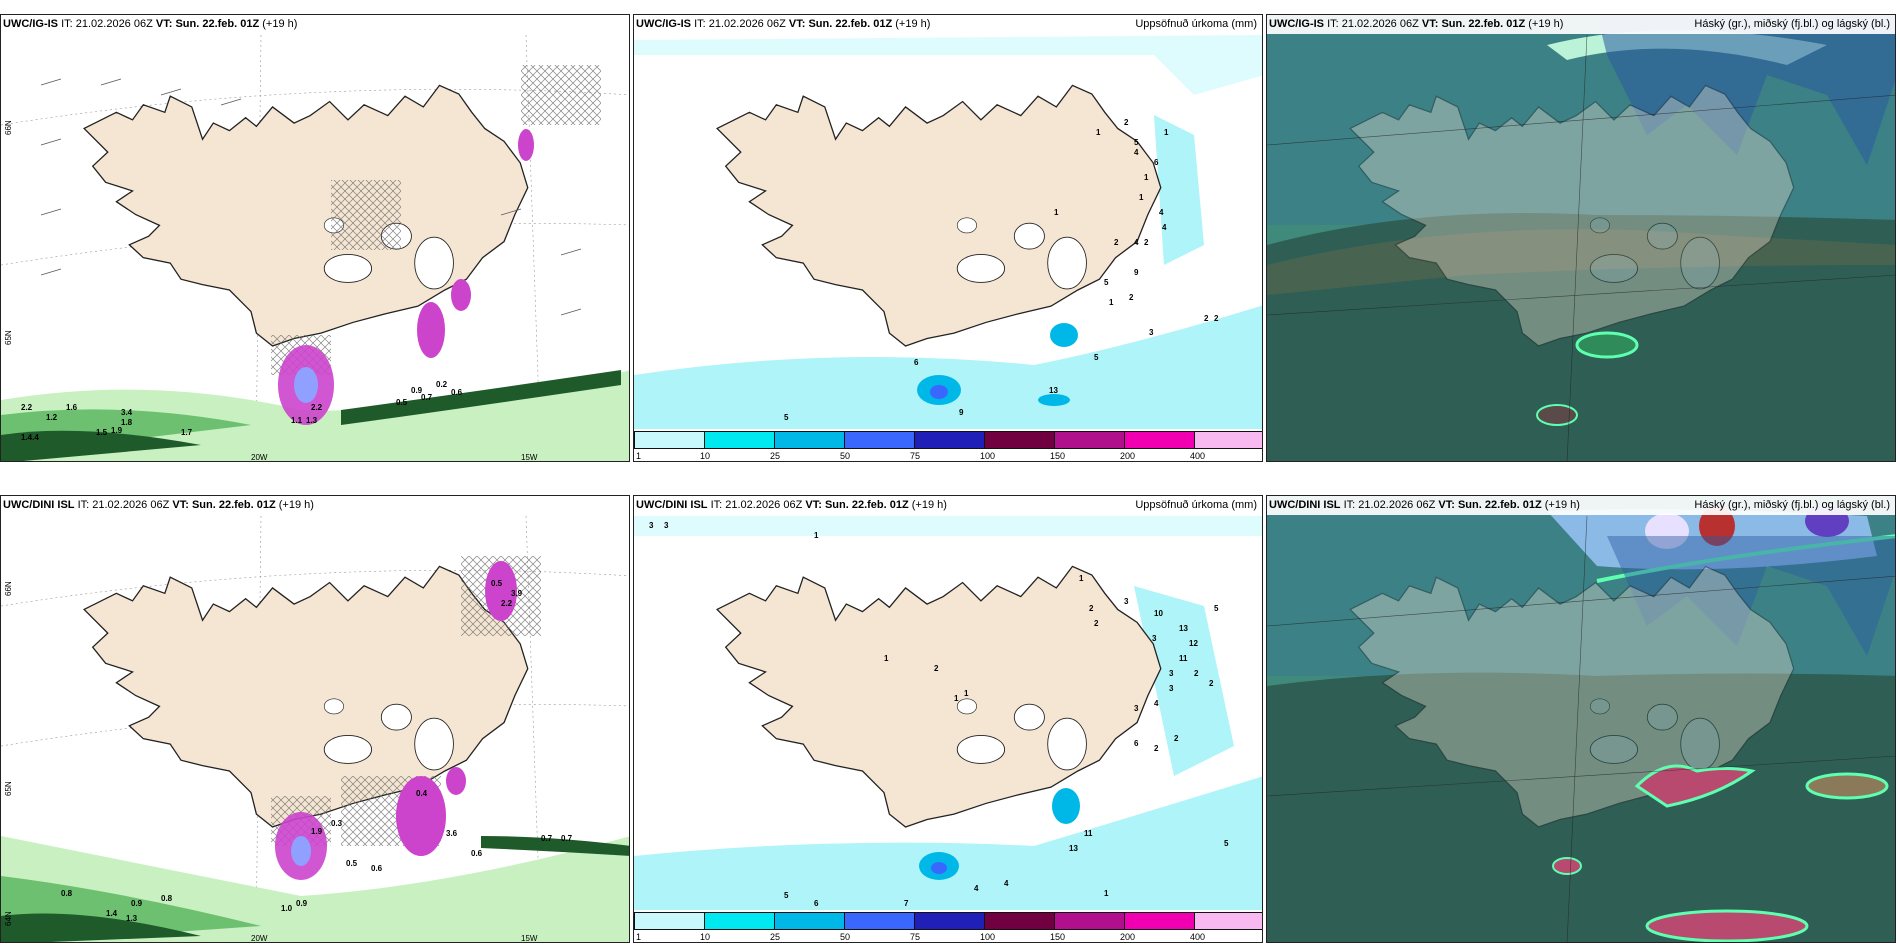  I want to click on value-label: 7, so click(906, 903).